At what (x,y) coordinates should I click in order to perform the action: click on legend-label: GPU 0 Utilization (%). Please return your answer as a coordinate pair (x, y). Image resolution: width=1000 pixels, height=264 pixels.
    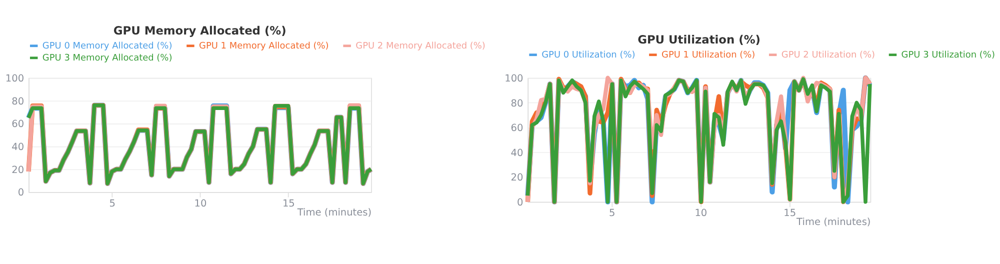
    Looking at the image, I should click on (589, 55).